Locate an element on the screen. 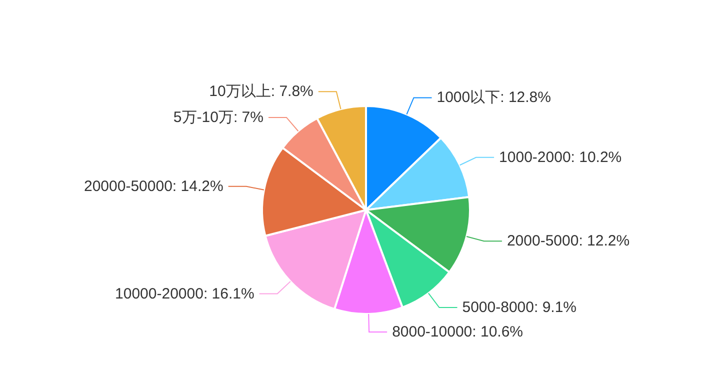 This screenshot has height=369, width=711. slice-label: 8000-10000: 10.6% is located at coordinates (458, 331).